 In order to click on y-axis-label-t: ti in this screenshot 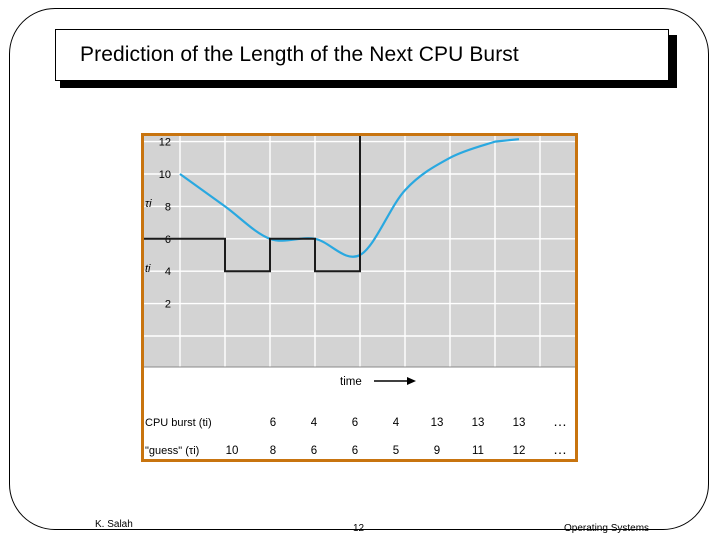, I will do `click(148, 269)`.